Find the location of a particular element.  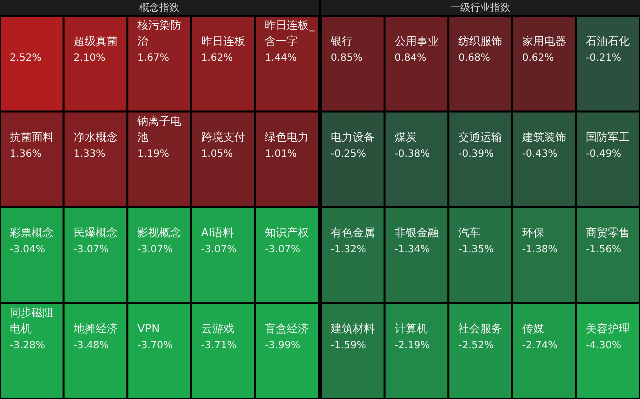

category-label: 跨境支付 is located at coordinates (223, 137).